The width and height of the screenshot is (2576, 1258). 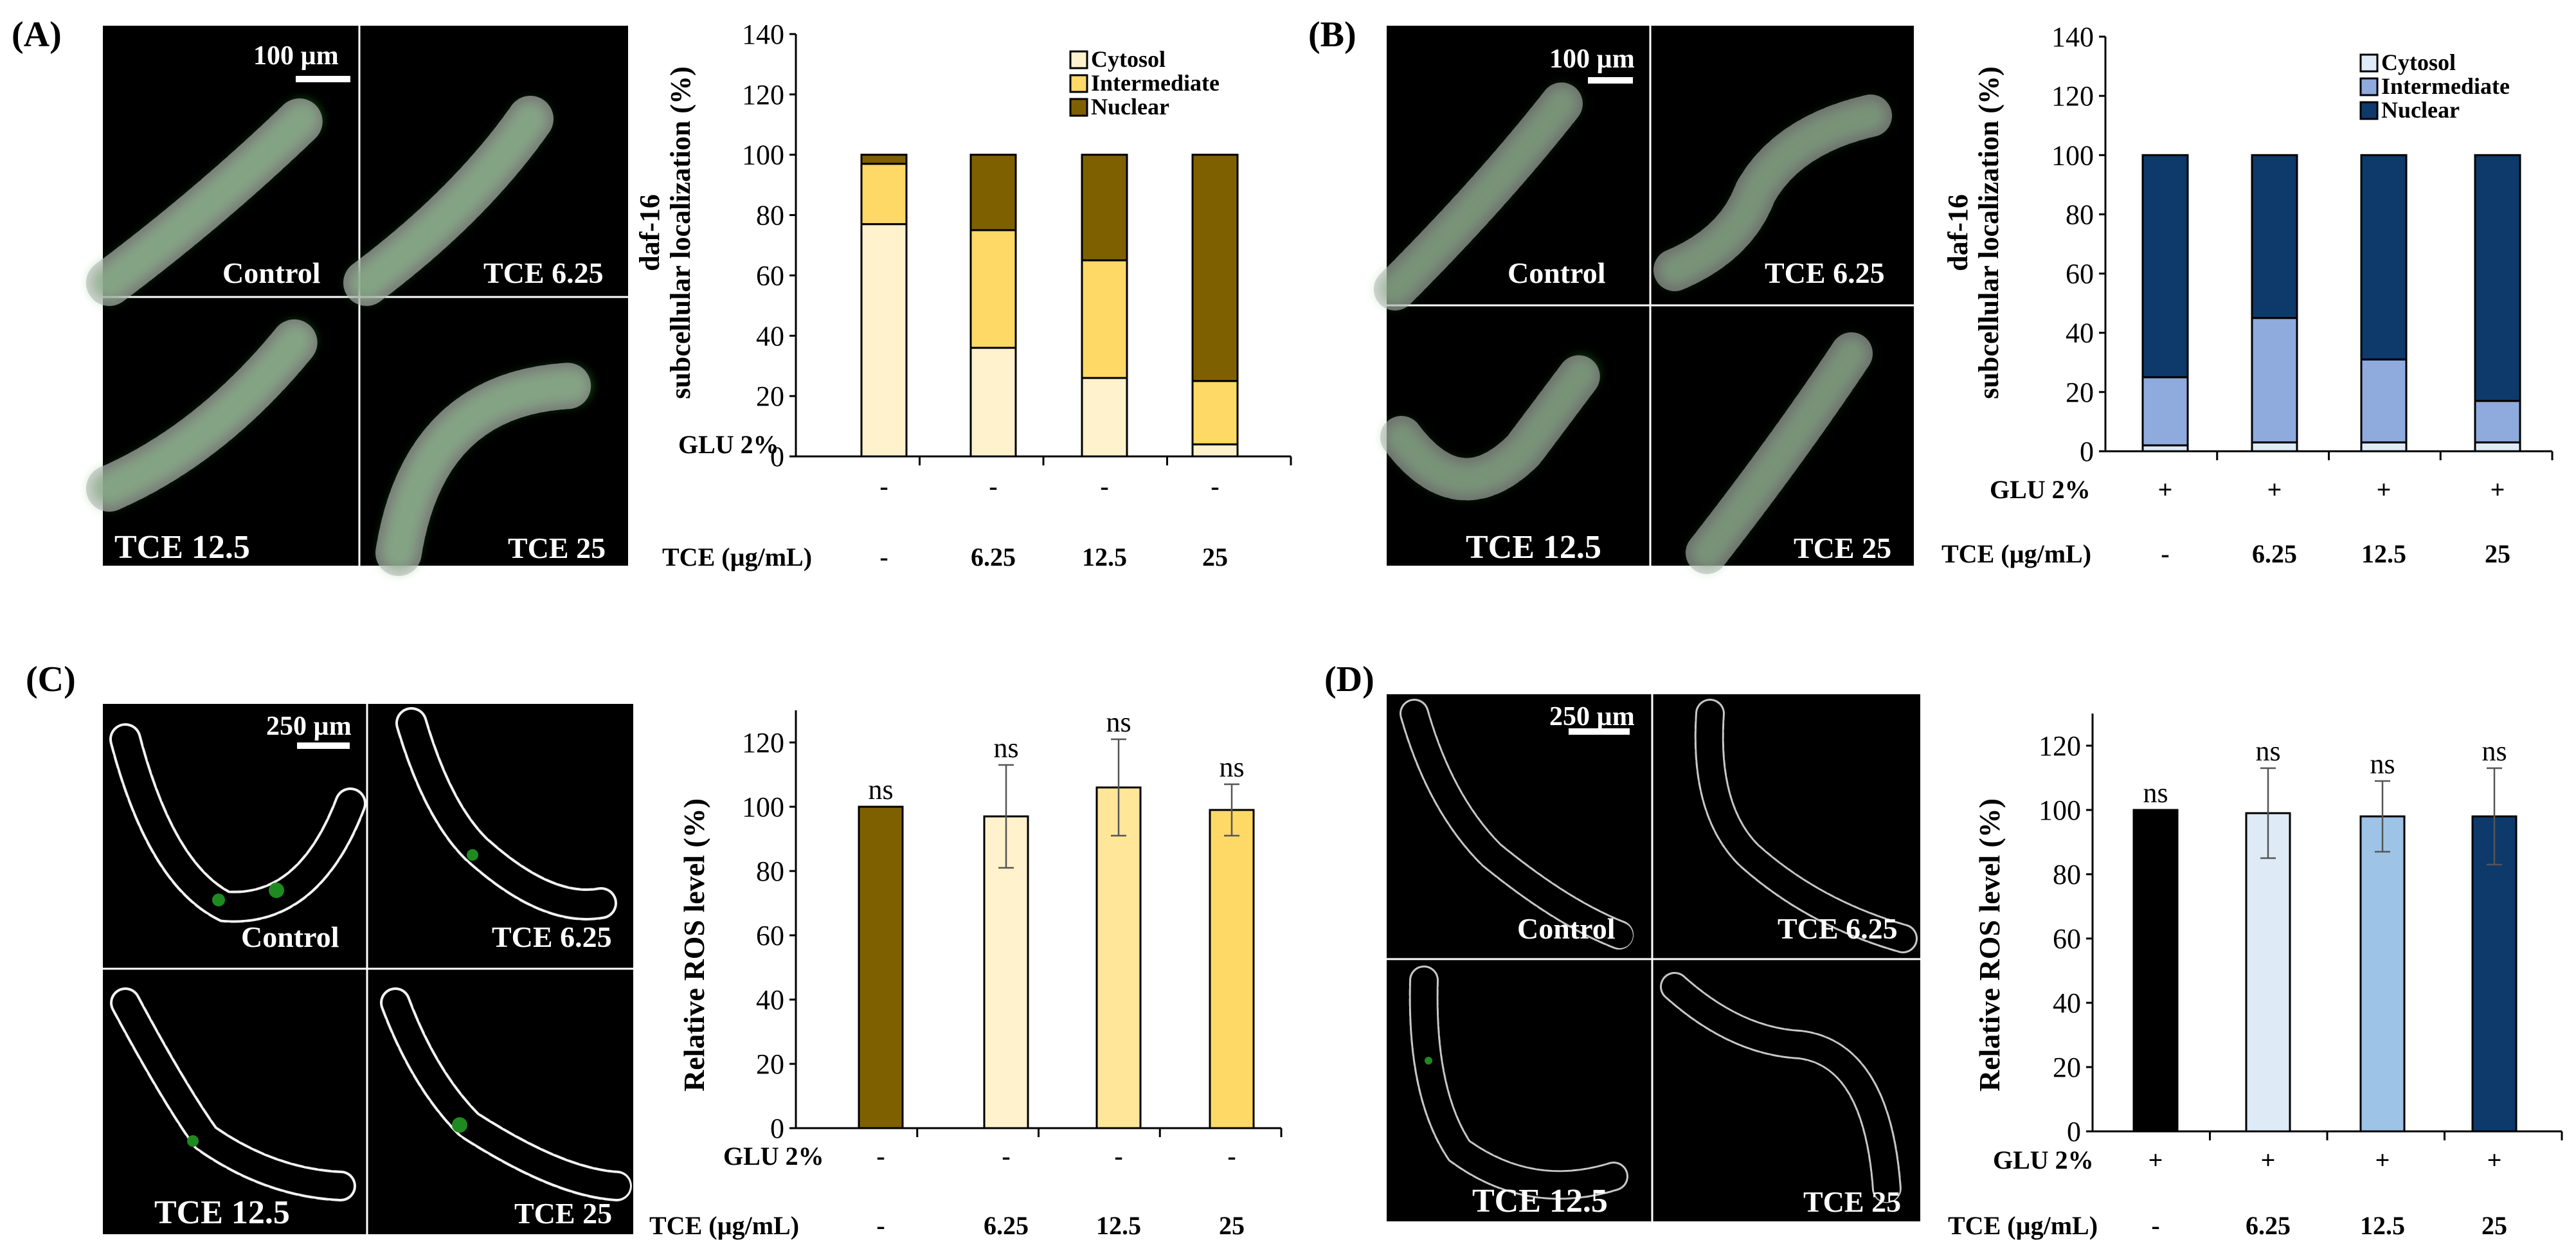 I want to click on y-tick-label: 140, so click(x=2072, y=37).